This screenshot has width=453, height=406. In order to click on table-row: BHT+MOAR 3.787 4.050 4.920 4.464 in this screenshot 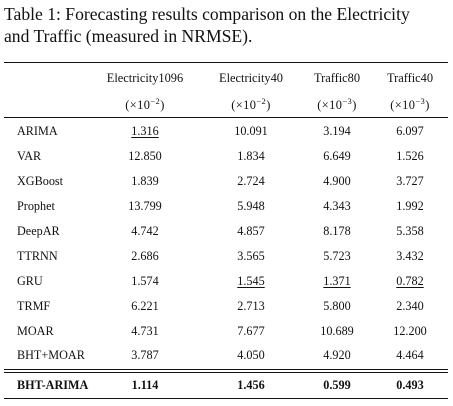, I will do `click(226, 355)`.